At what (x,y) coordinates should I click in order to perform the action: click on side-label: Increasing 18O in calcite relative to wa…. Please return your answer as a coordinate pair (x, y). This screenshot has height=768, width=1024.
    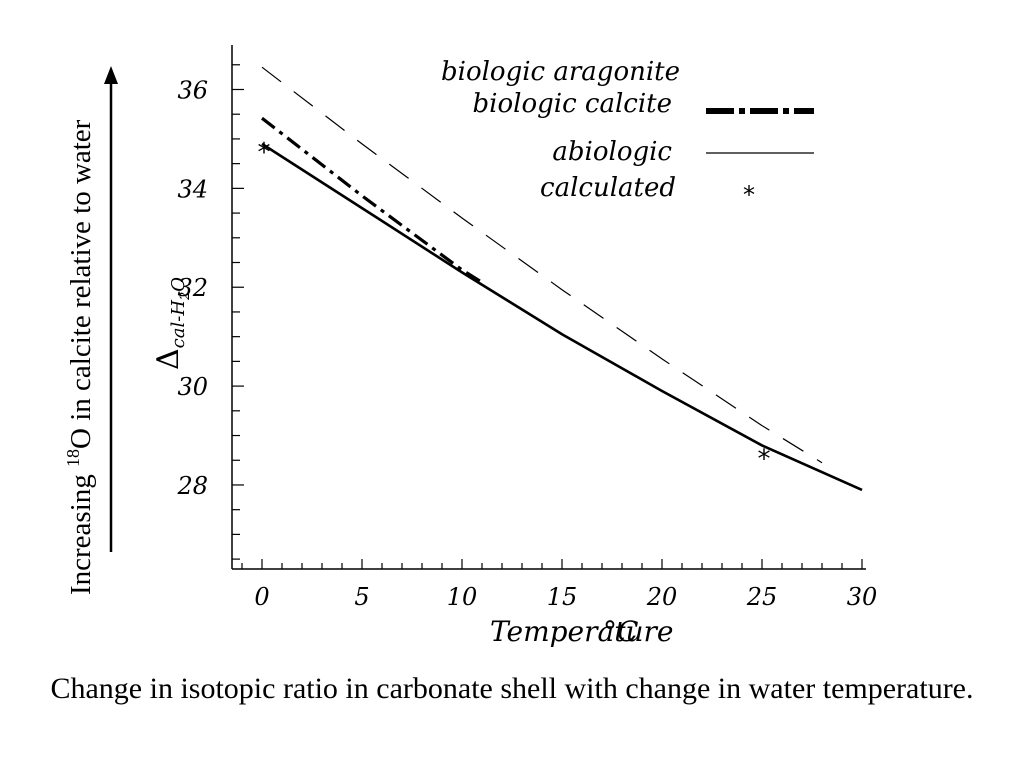
    Looking at the image, I should click on (80, 357).